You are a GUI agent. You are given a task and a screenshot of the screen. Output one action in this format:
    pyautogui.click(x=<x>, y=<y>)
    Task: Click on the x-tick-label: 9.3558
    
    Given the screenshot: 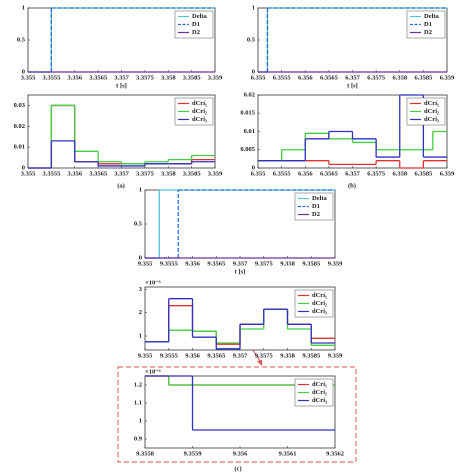 What is the action you would take?
    pyautogui.click(x=145, y=453)
    